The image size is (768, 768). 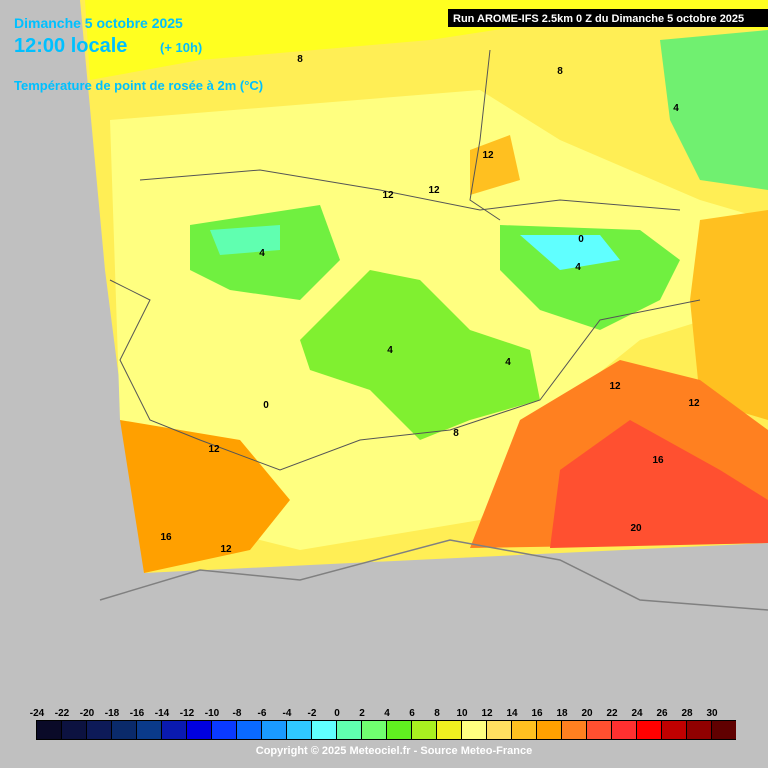 I want to click on coastline, so click(x=433, y=575).